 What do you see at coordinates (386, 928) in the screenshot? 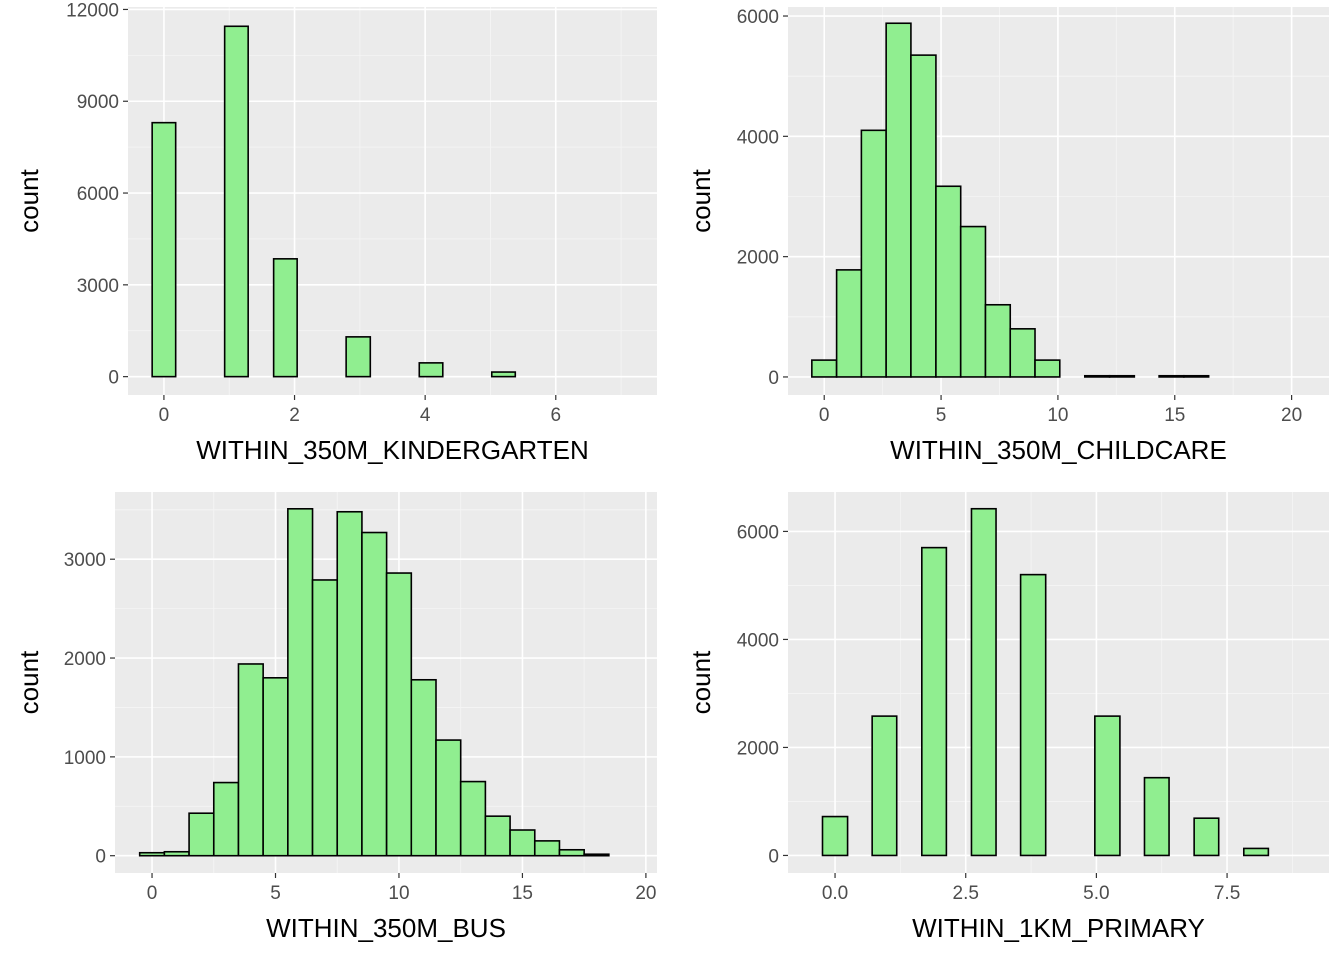
I see `x-axis-title: WITHIN_350M_BUS` at bounding box center [386, 928].